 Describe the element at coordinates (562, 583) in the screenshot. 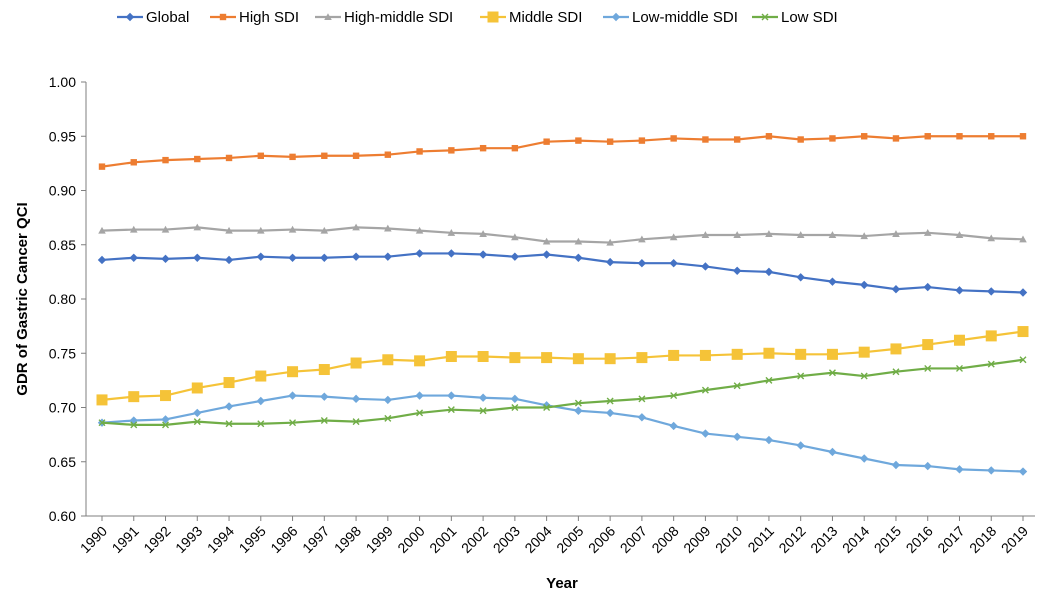

I see `x-axis-title: Year` at that location.